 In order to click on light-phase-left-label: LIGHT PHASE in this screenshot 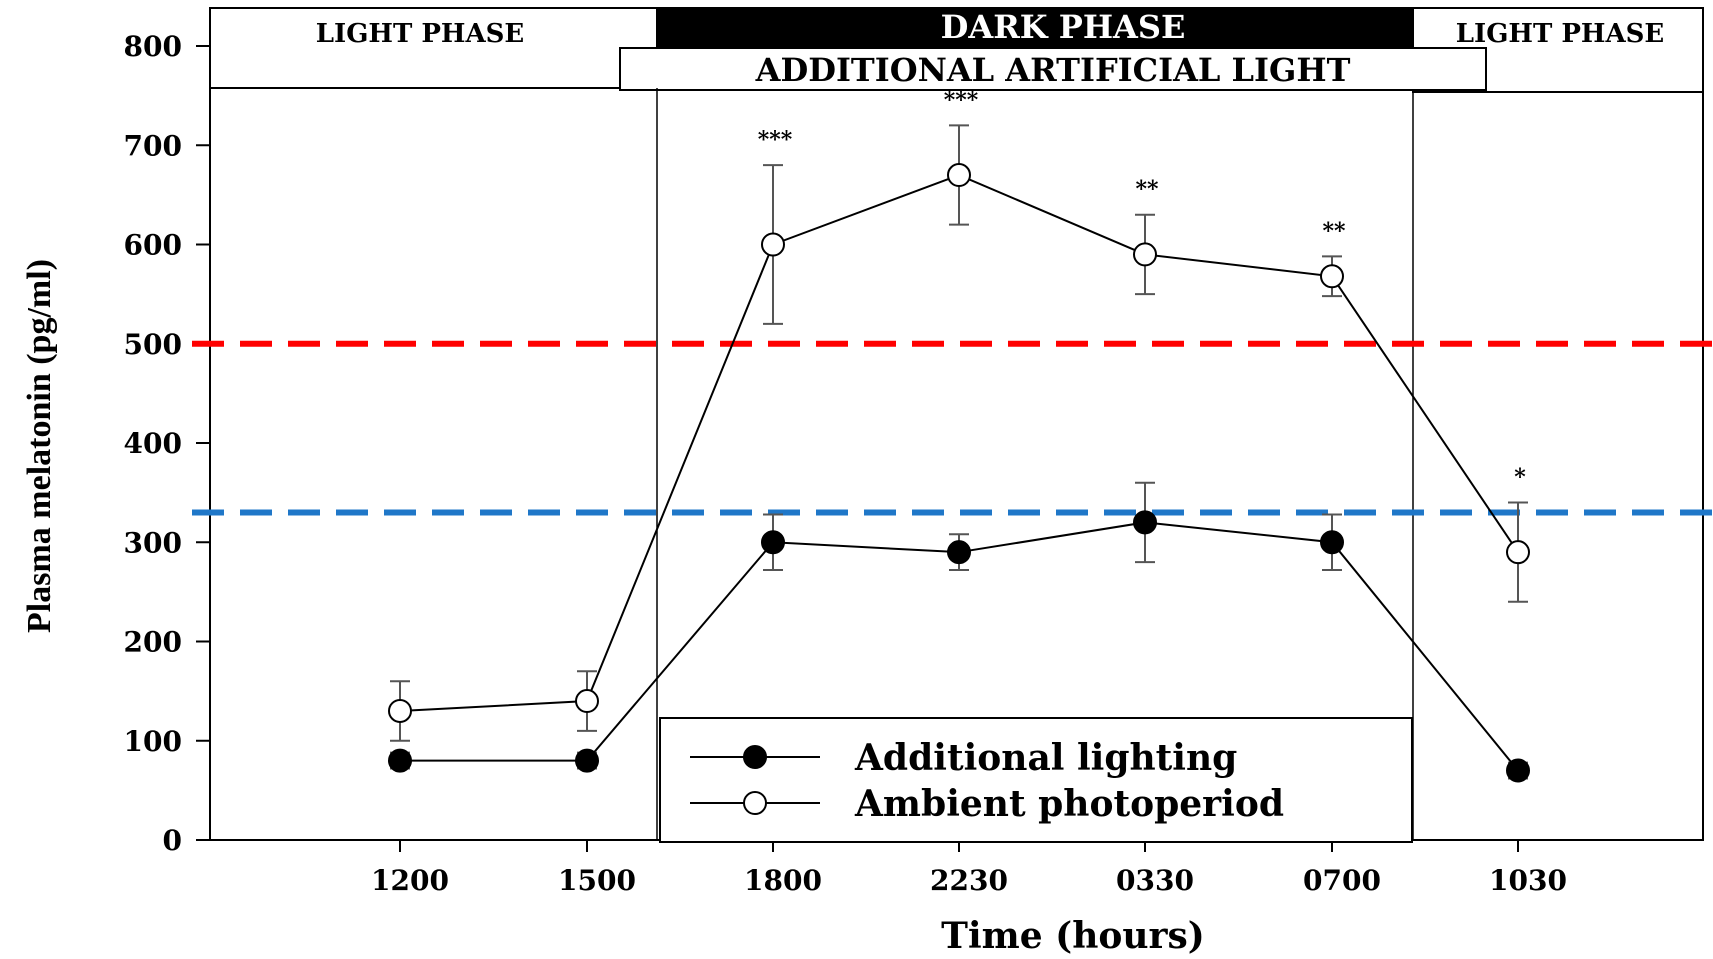, I will do `click(420, 34)`.